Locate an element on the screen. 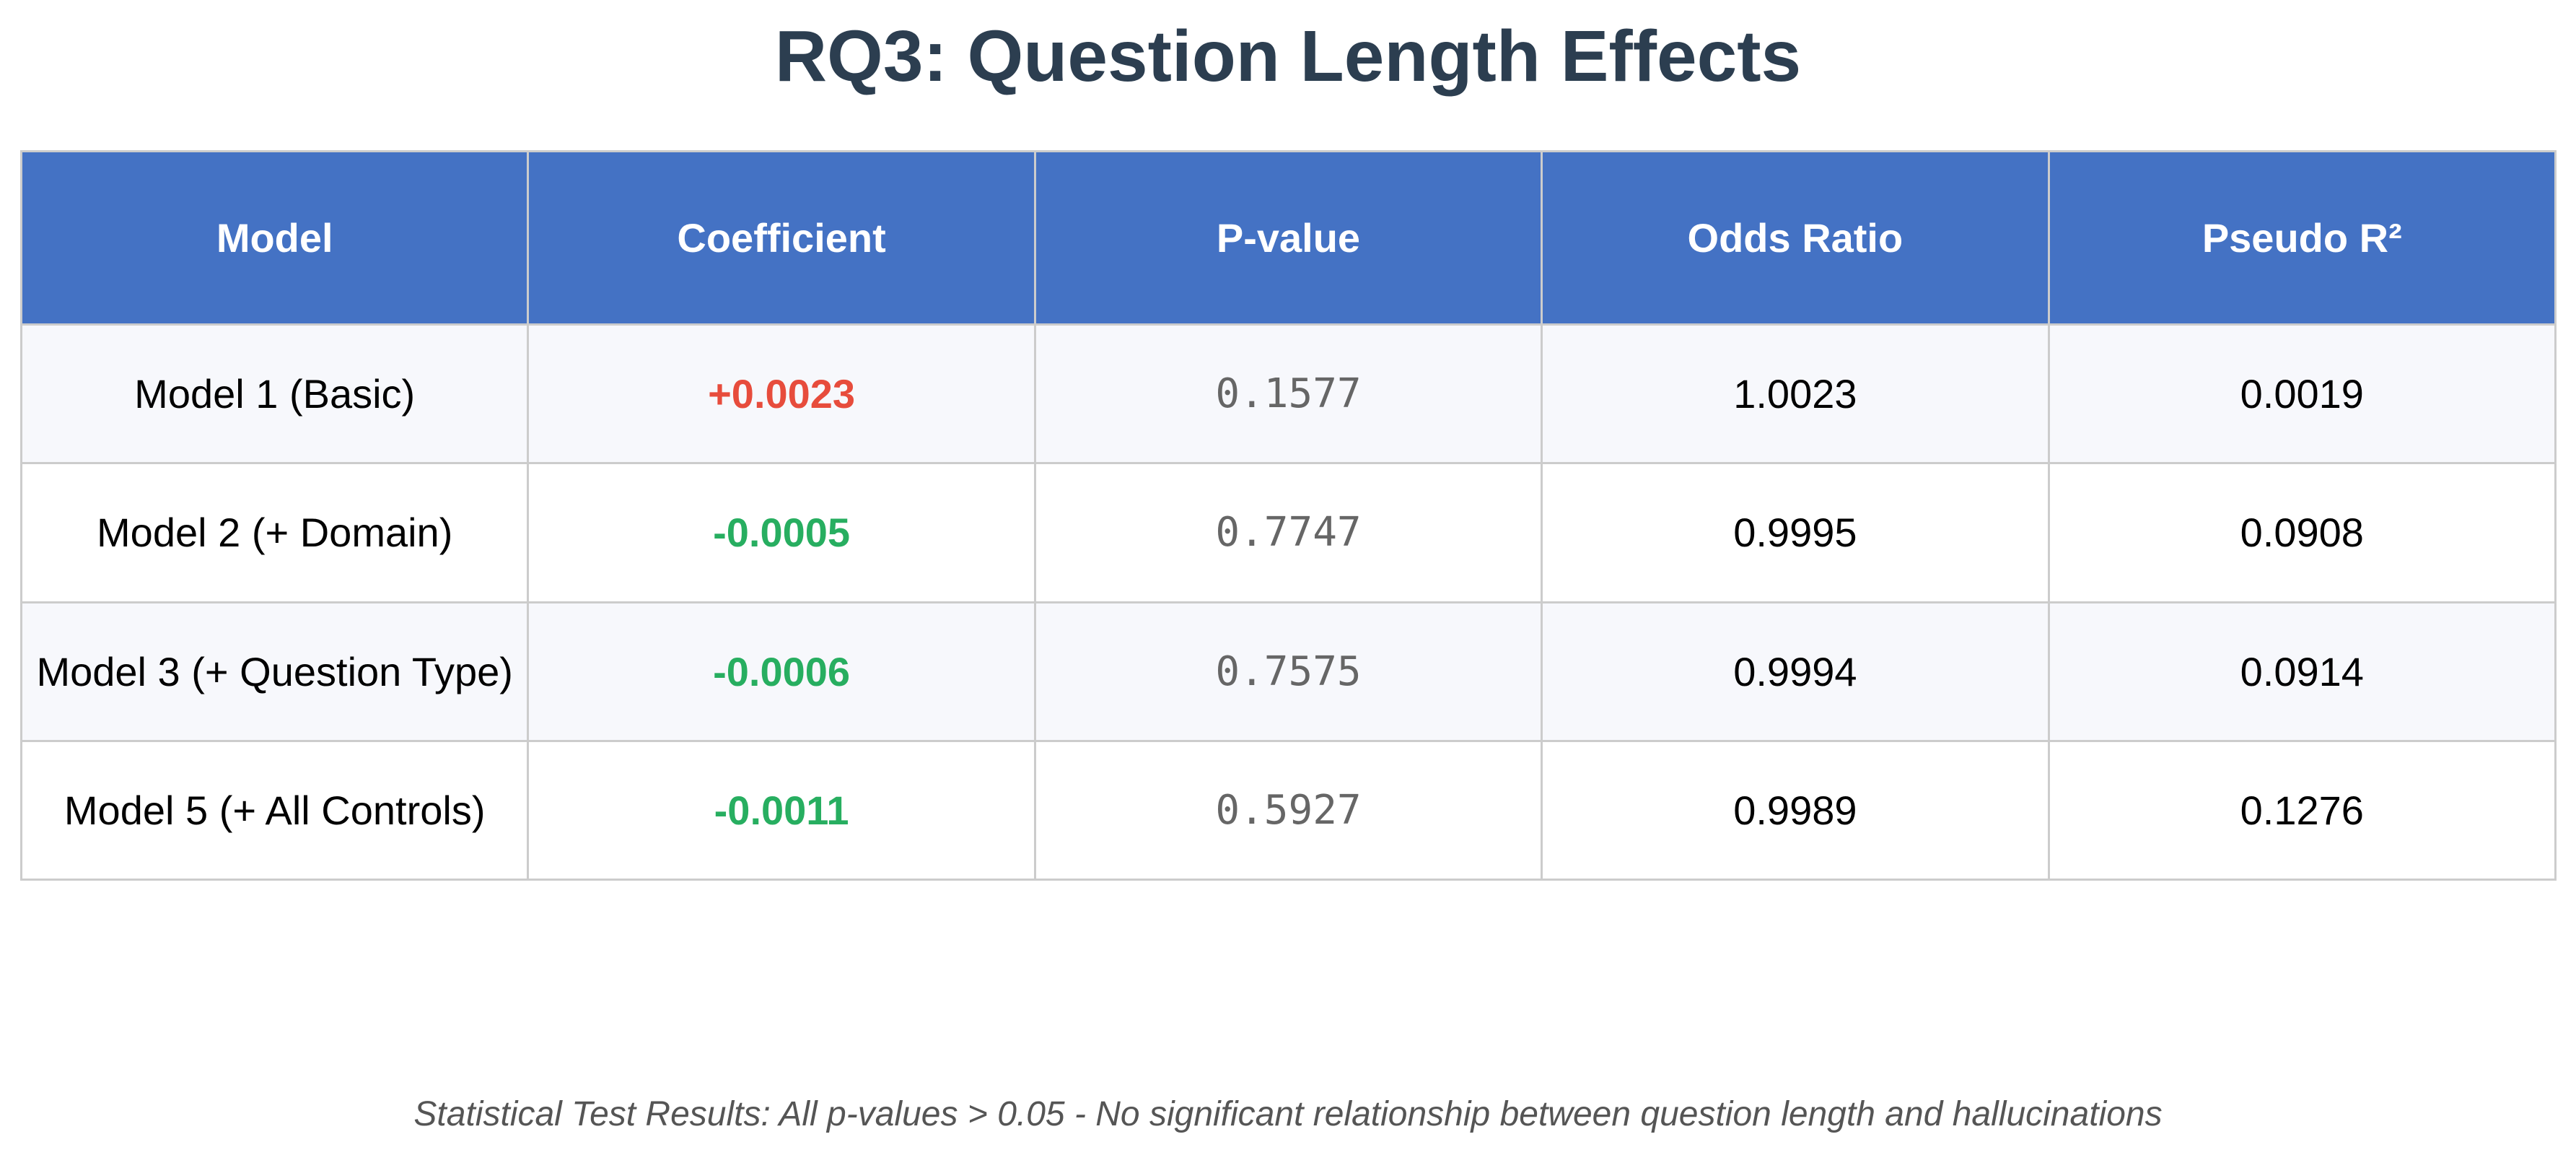 This screenshot has height=1155, width=2576. coefficient-cell: -0.0005 is located at coordinates (781, 532).